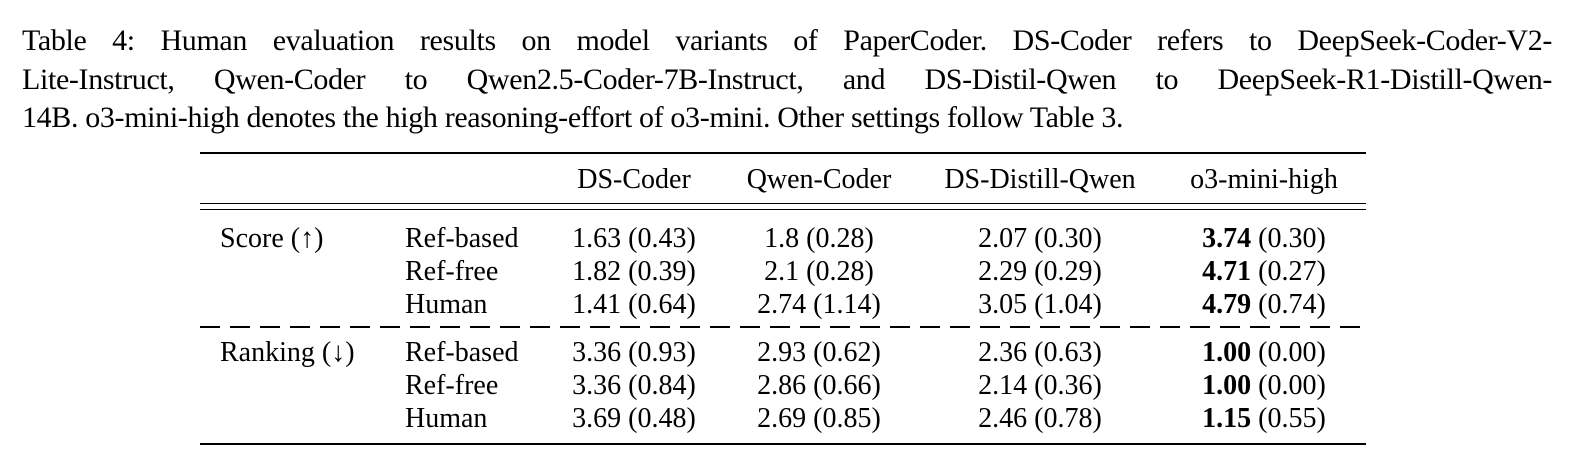 Image resolution: width=1570 pixels, height=458 pixels. Describe the element at coordinates (819, 385) in the screenshot. I see `cell-ranking-ref-free-qwen-coder: 2.86 (0.66)` at that location.